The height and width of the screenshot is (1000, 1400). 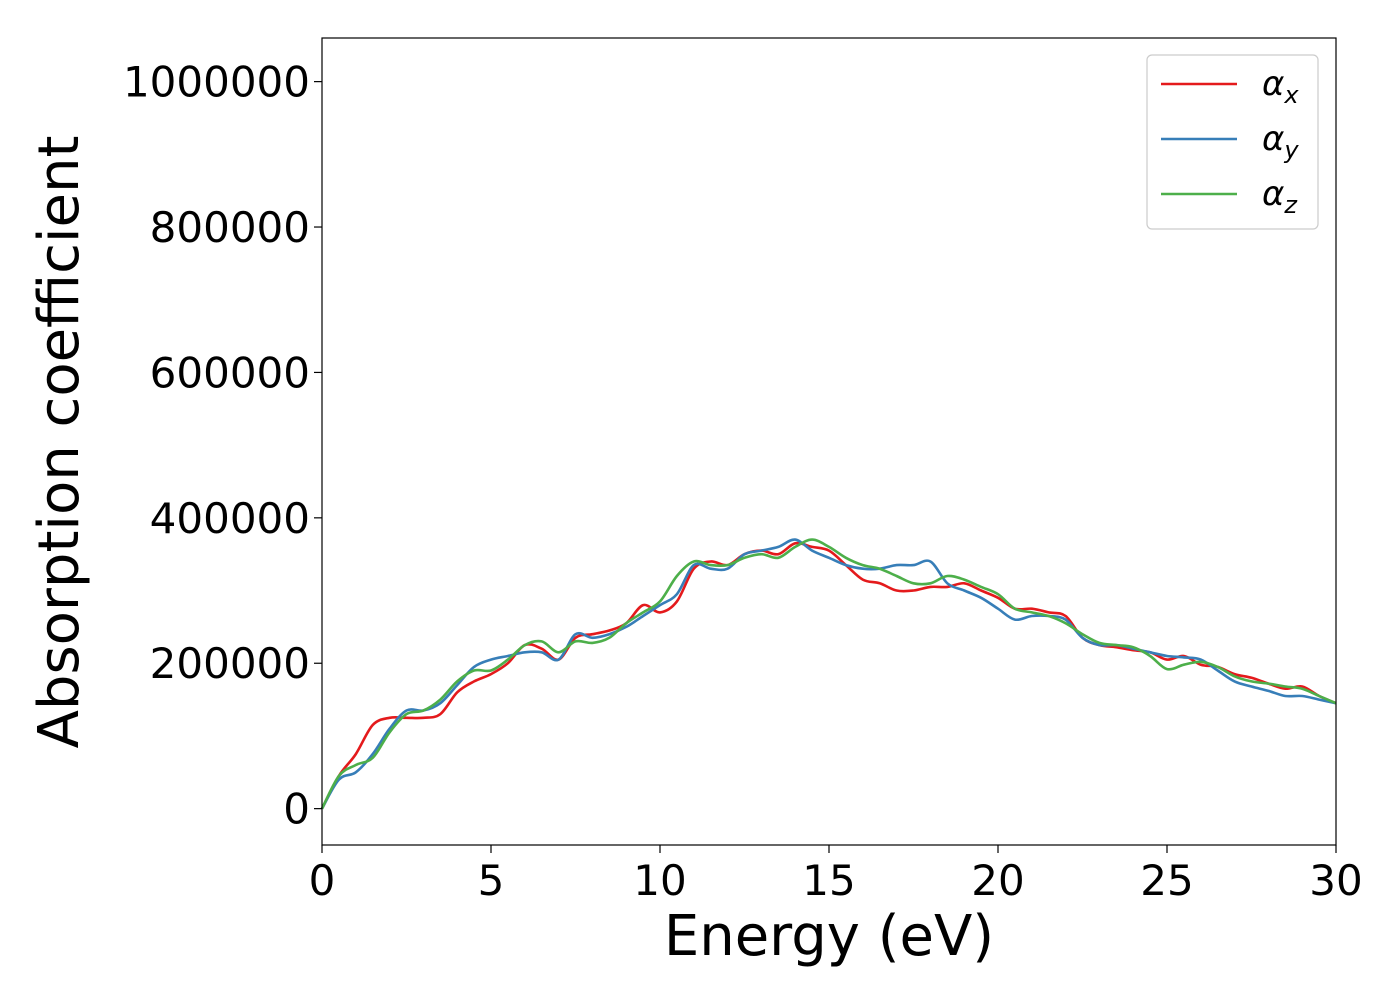 I want to click on y-tick-label: 1000000, so click(x=216, y=82).